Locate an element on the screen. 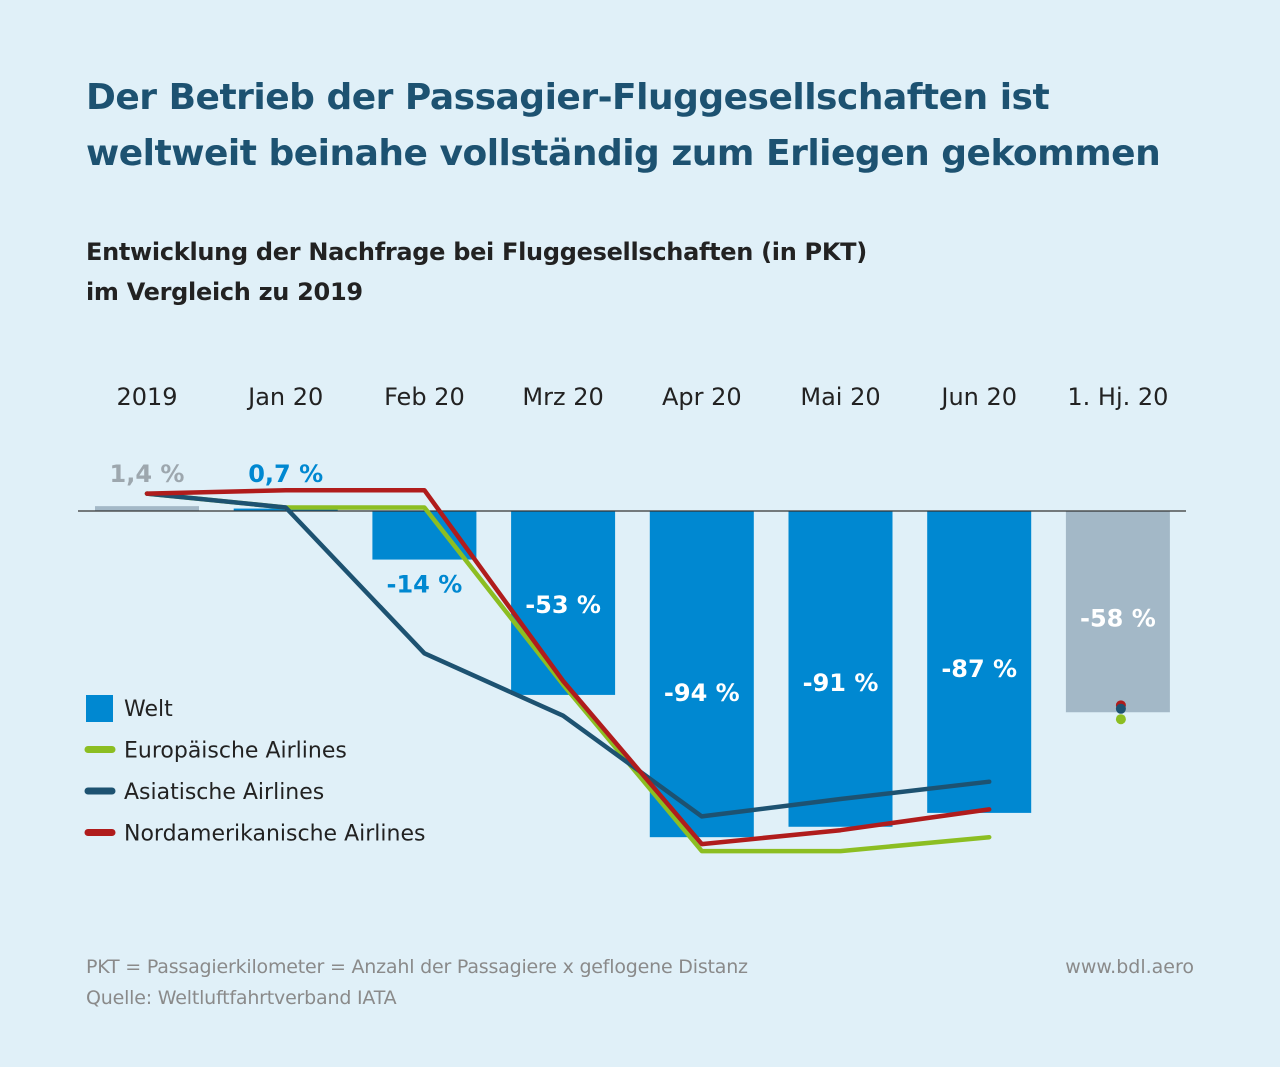 The width and height of the screenshot is (1280, 1067). data-label-1-hj-20: -58 % is located at coordinates (1118, 618).